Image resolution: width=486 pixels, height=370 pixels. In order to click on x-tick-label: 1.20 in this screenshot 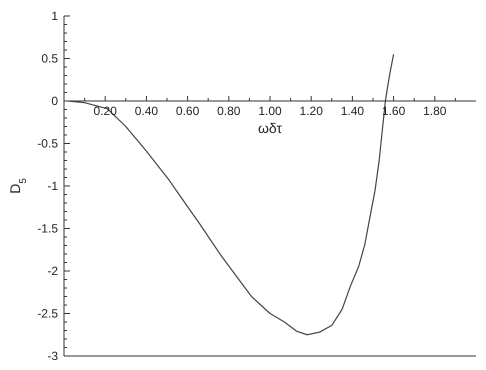, I will do `click(312, 111)`.